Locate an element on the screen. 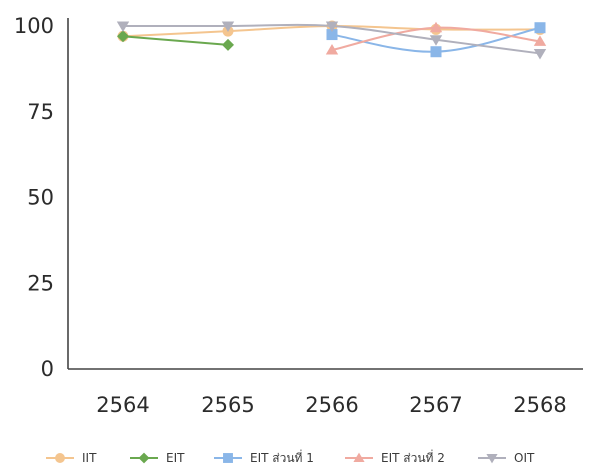  x-tick-label: 2568 is located at coordinates (539, 405).